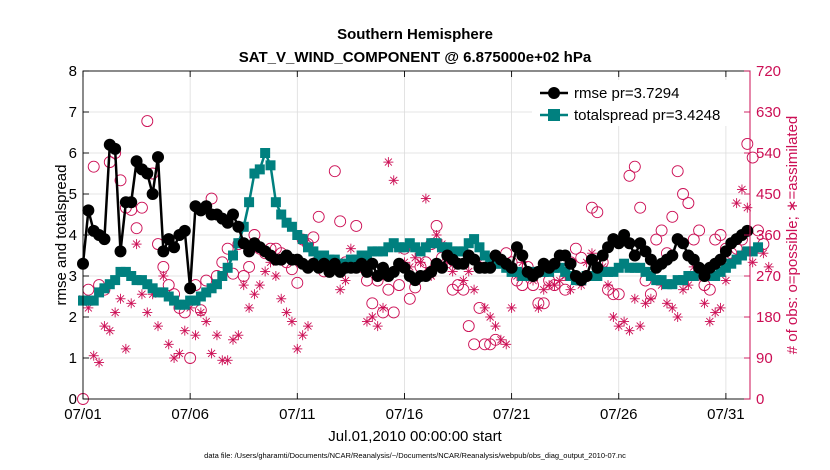 The image size is (830, 470). Describe the element at coordinates (415, 57) in the screenshot. I see `chart-title-line2: SAT_V_WIND_COMPONENT @ 6.875000e+02 hPa` at that location.